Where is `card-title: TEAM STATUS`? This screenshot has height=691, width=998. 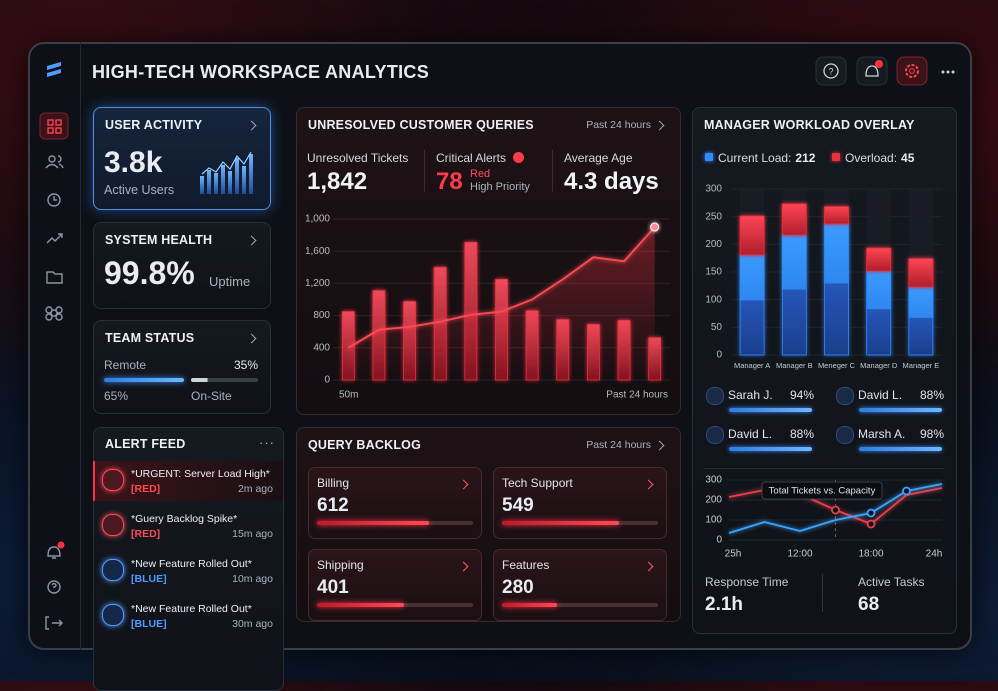 card-title: TEAM STATUS is located at coordinates (150, 338).